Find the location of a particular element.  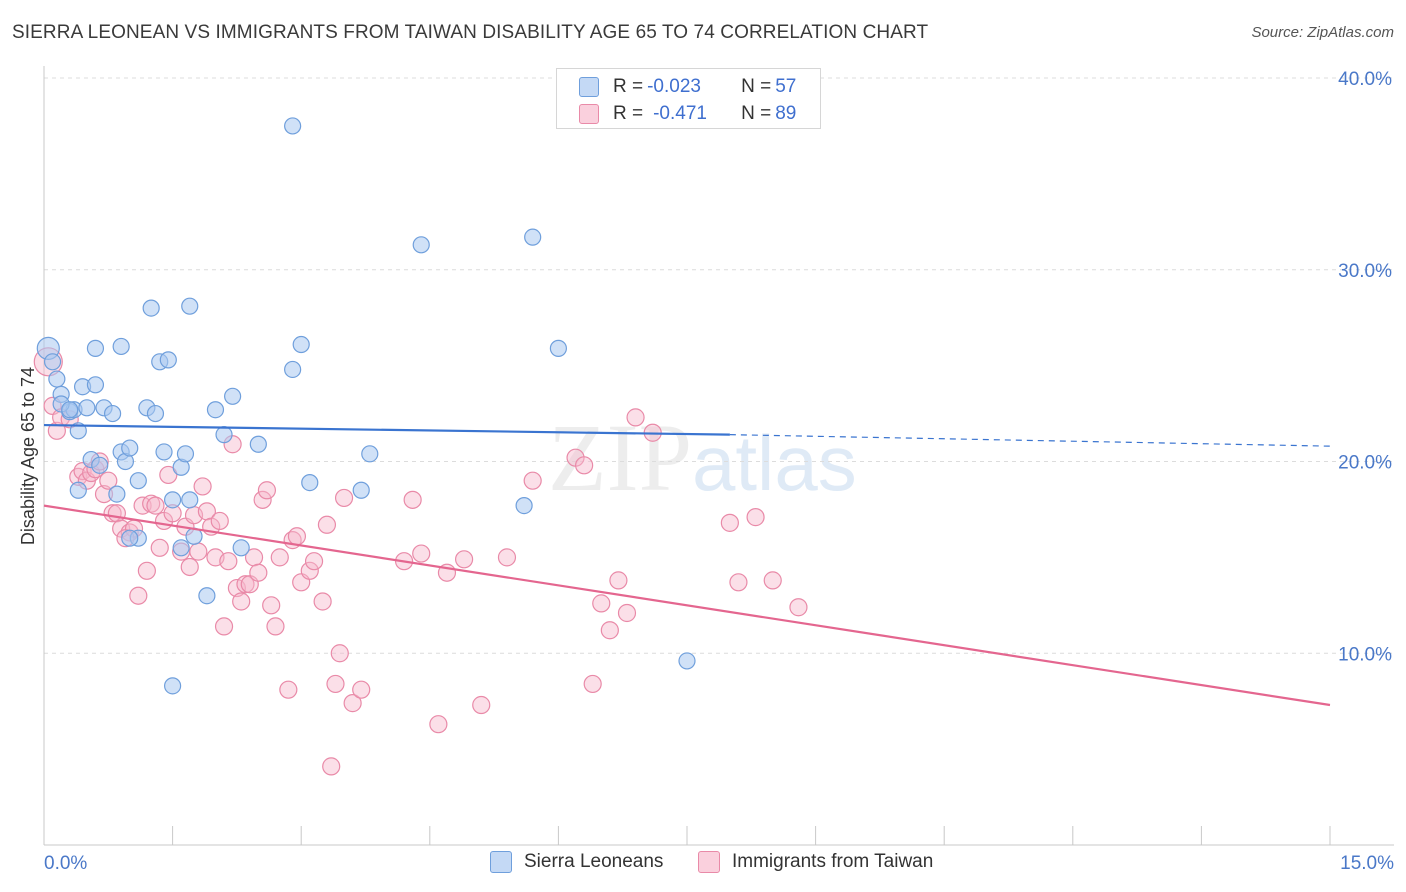

legend-n-value: 57 is located at coordinates (786, 86).